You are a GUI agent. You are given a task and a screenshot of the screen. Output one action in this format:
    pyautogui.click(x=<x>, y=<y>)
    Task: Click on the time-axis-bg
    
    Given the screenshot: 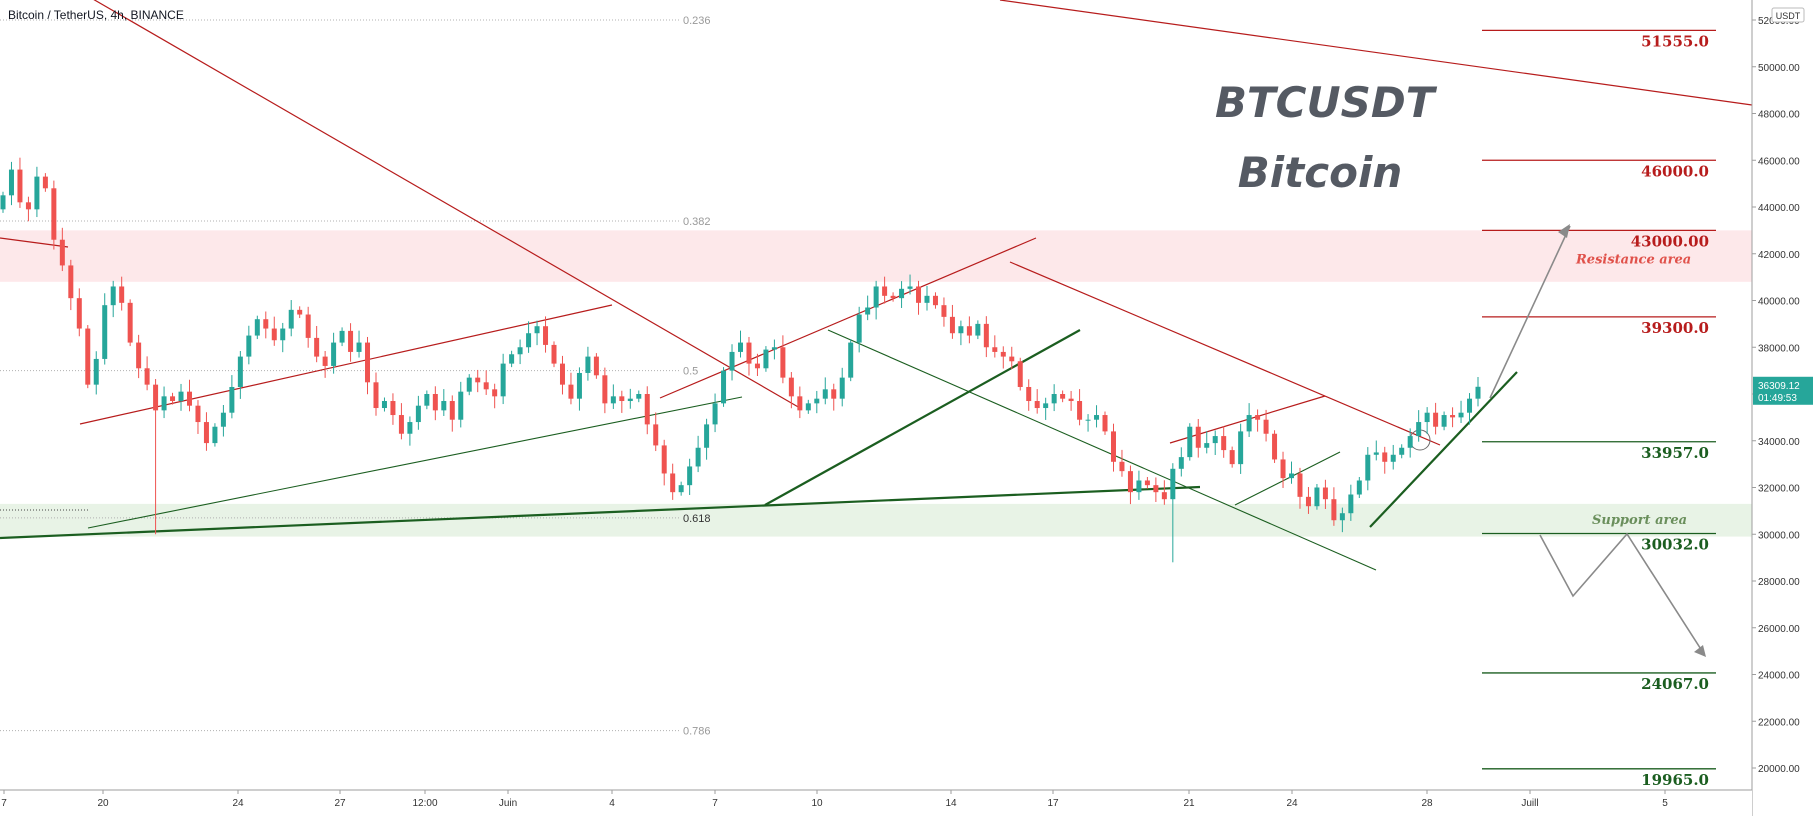 What is the action you would take?
    pyautogui.click(x=876, y=803)
    